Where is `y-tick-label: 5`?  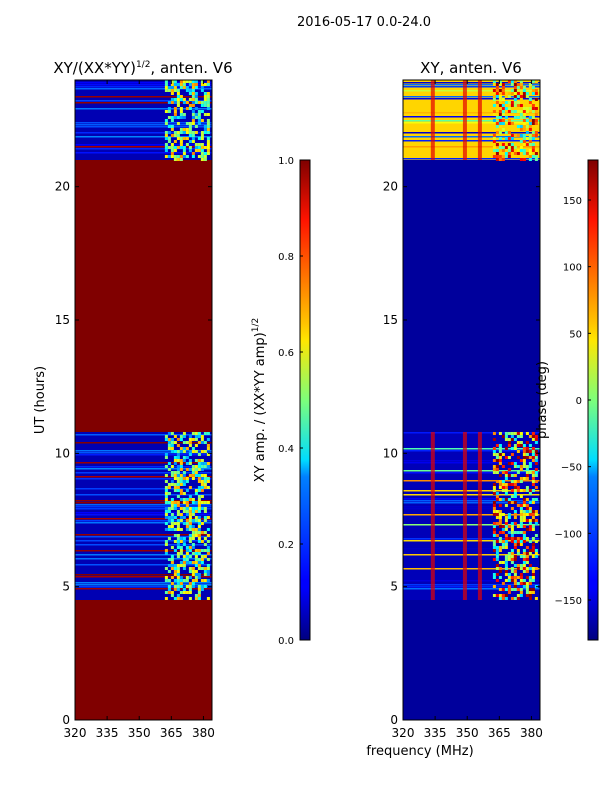 y-tick-label: 5 is located at coordinates (66, 587).